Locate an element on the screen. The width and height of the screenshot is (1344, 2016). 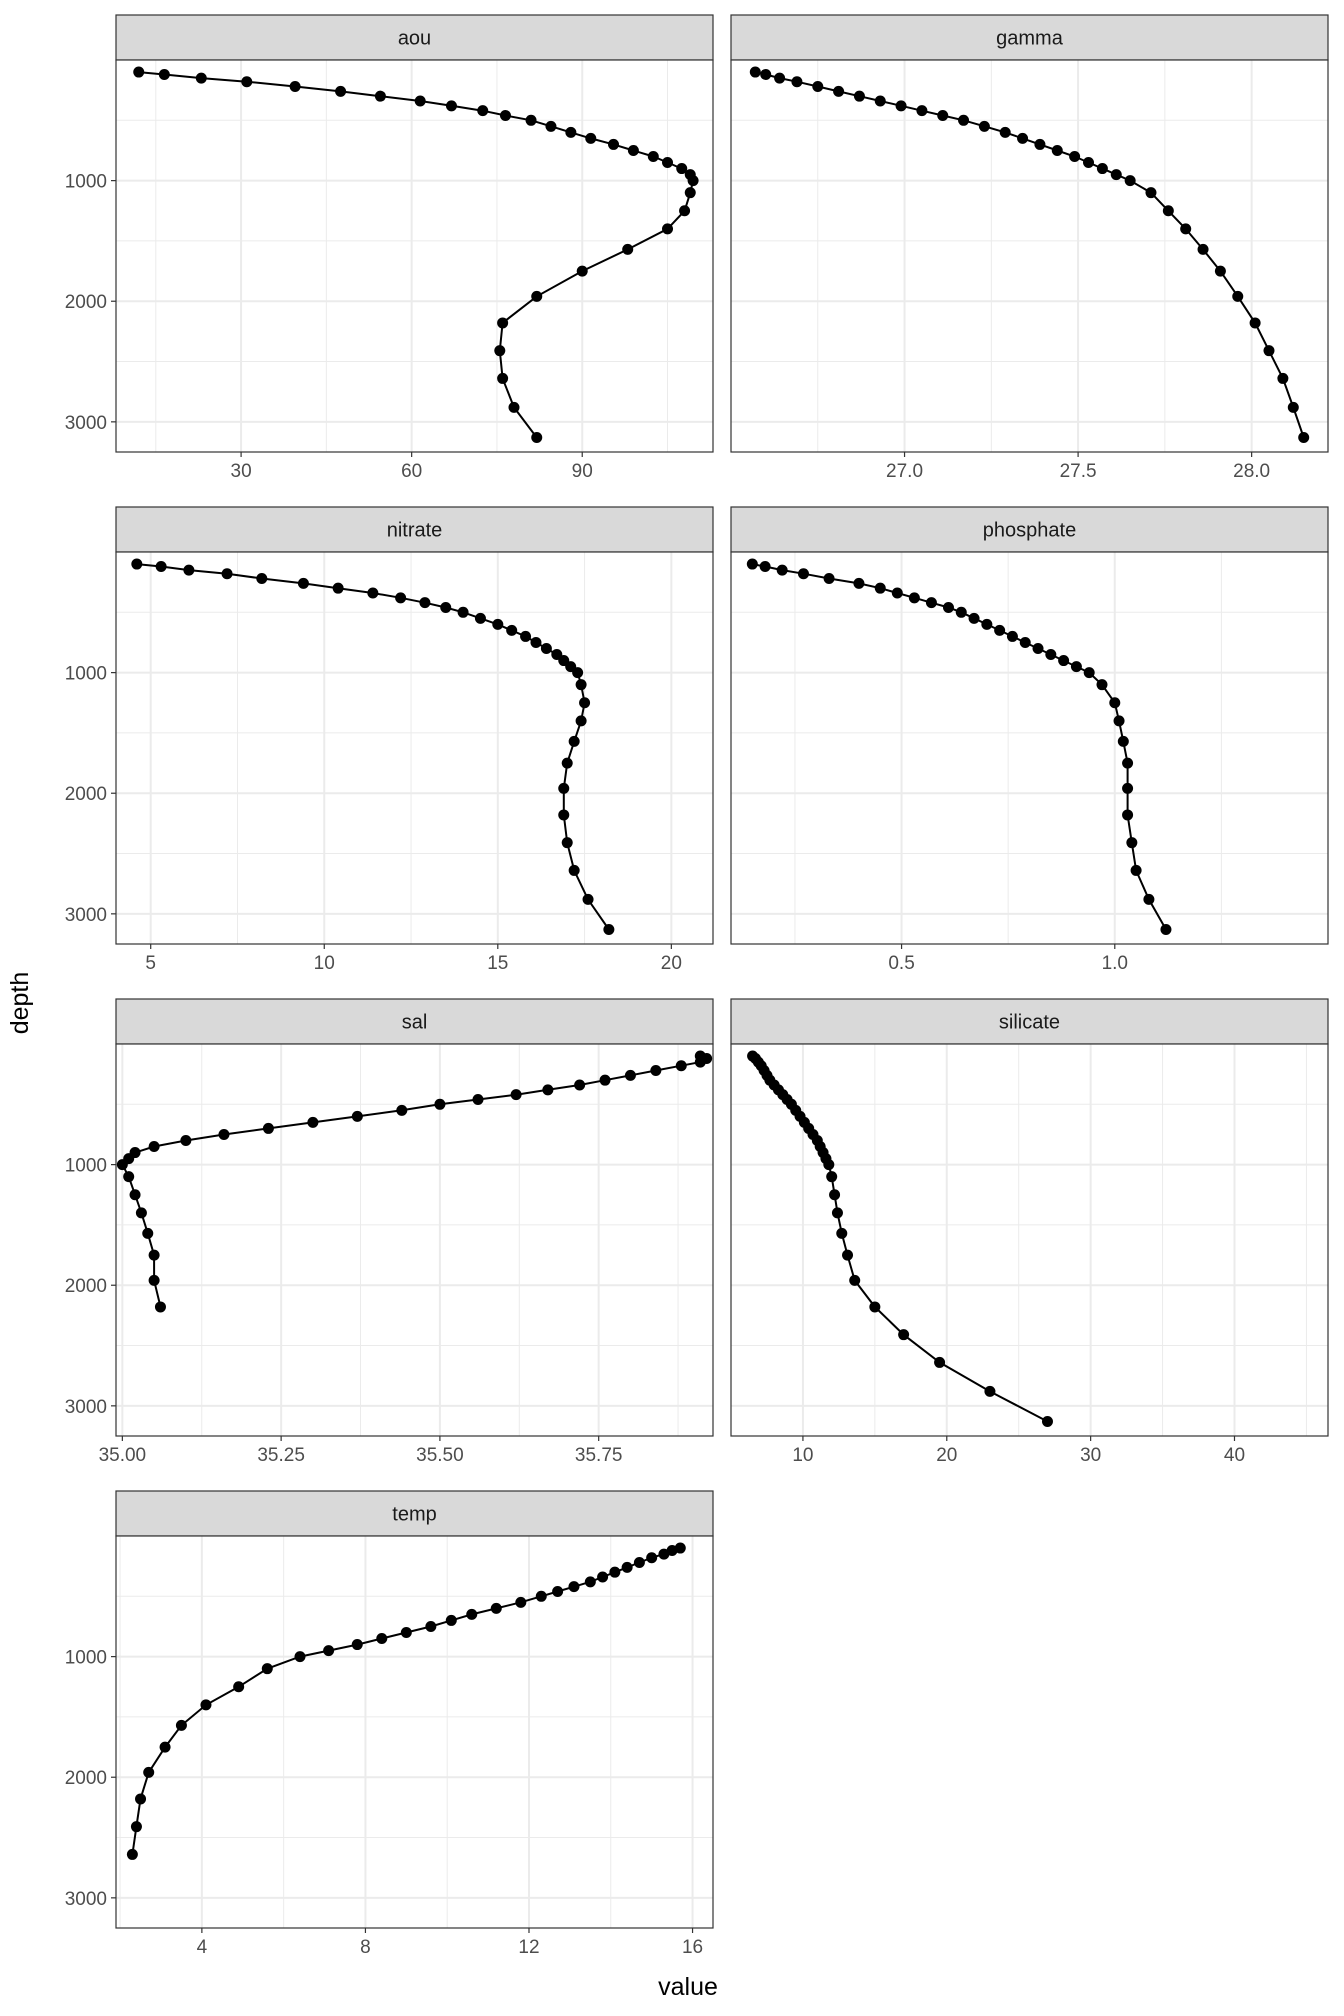
x-tick-label: 35.00 is located at coordinates (123, 1455).